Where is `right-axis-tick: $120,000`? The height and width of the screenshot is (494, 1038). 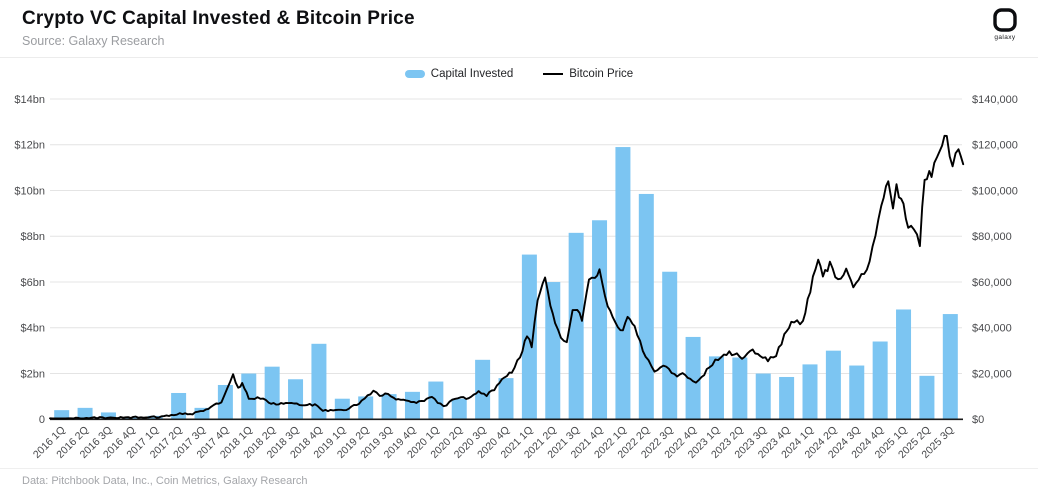 right-axis-tick: $120,000 is located at coordinates (995, 146).